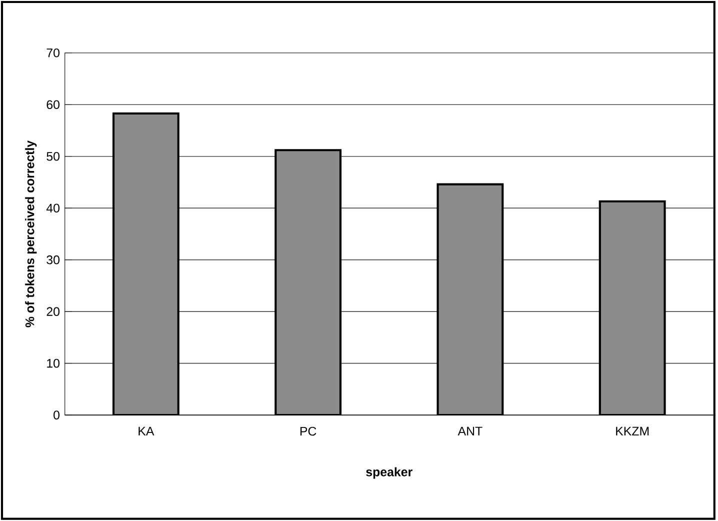  What do you see at coordinates (53, 260) in the screenshot?
I see `y-tick-label: 30` at bounding box center [53, 260].